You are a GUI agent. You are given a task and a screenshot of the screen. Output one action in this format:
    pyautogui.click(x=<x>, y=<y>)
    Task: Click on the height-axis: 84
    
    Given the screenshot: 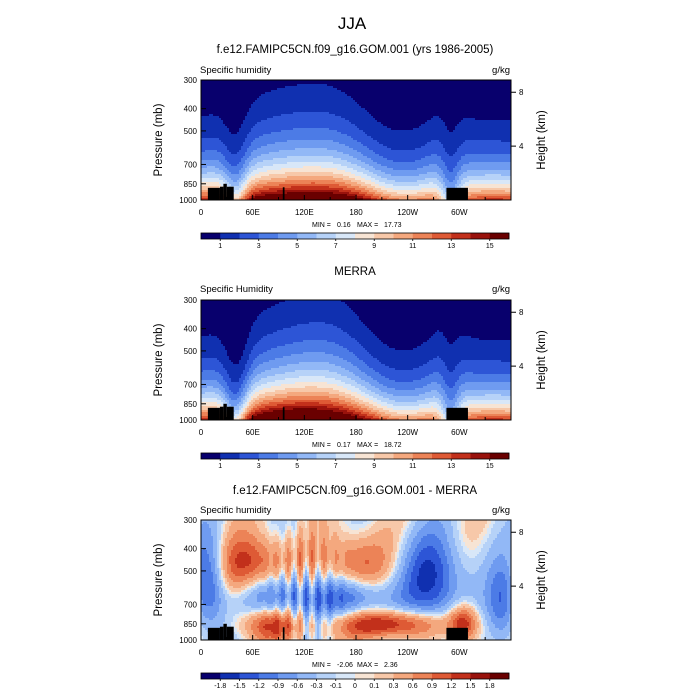 What is the action you would take?
    pyautogui.click(x=517, y=559)
    